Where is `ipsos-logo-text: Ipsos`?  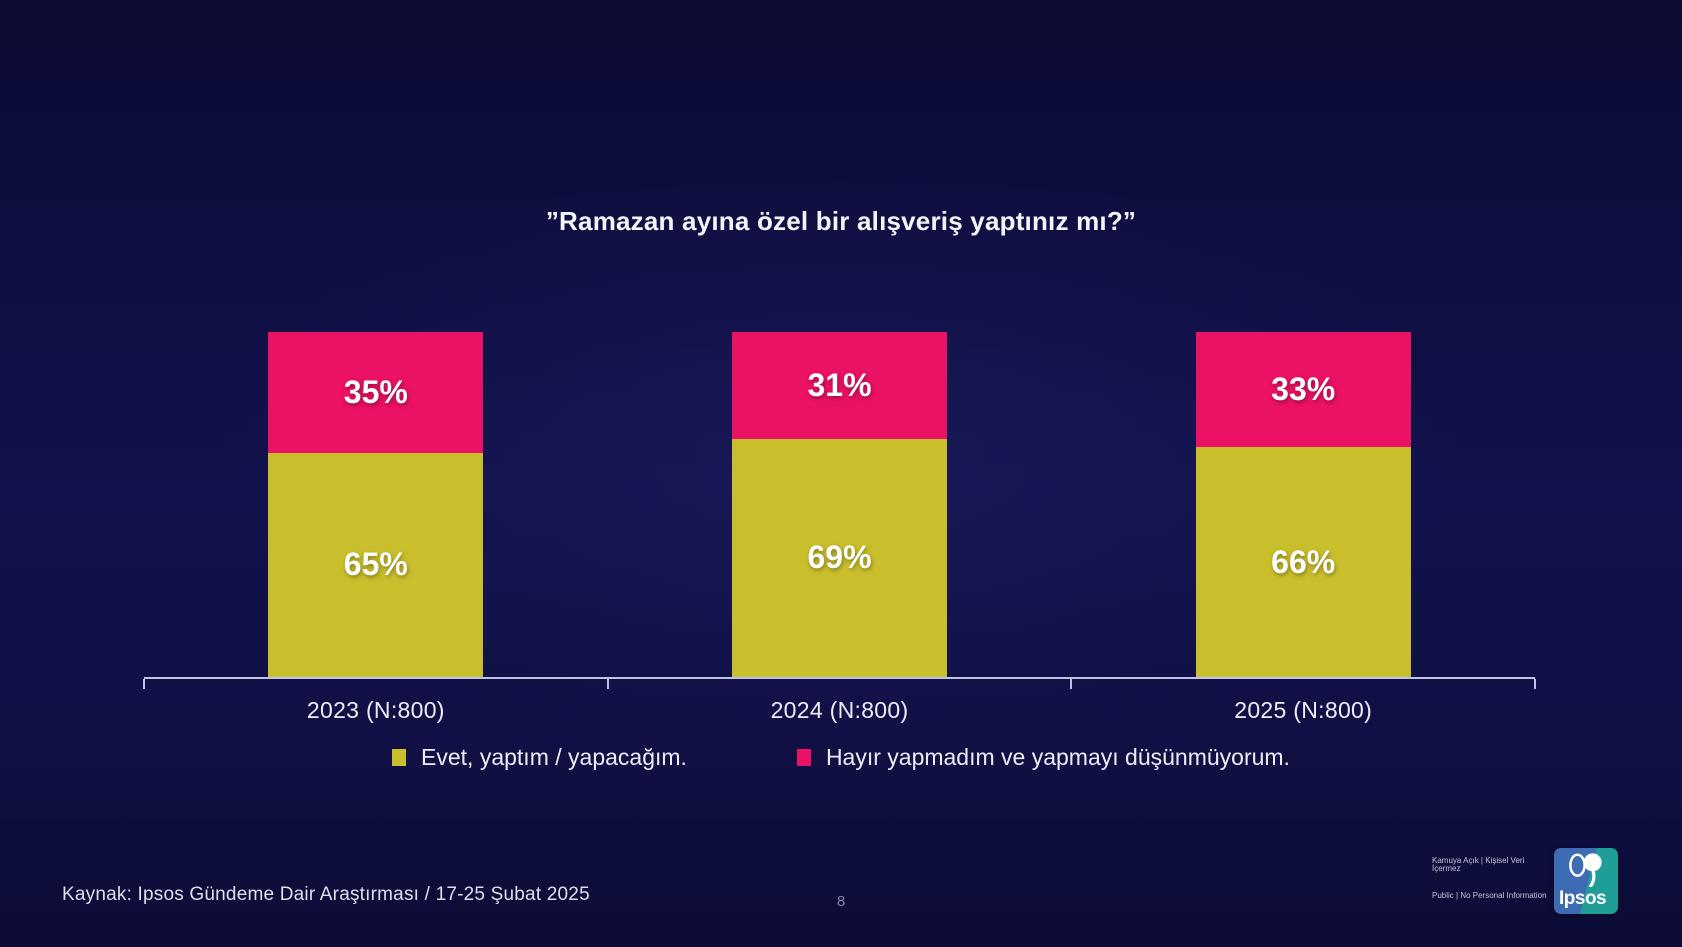 ipsos-logo-text: Ipsos is located at coordinates (1583, 898).